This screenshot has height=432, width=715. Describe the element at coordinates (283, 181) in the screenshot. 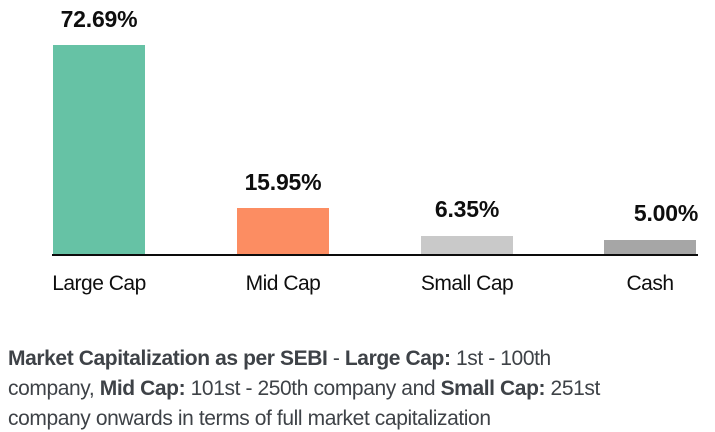

I see `value-label-mid-cap: 15.95%` at that location.